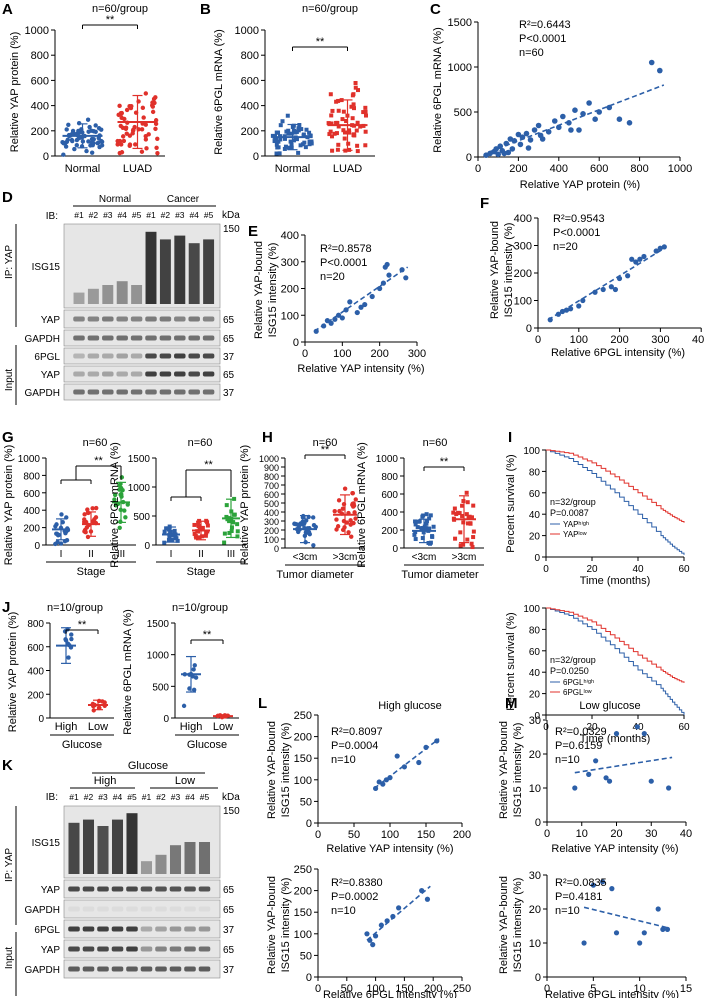 Image resolution: width=704 pixels, height=998 pixels. I want to click on group-label: Low, so click(185, 781).